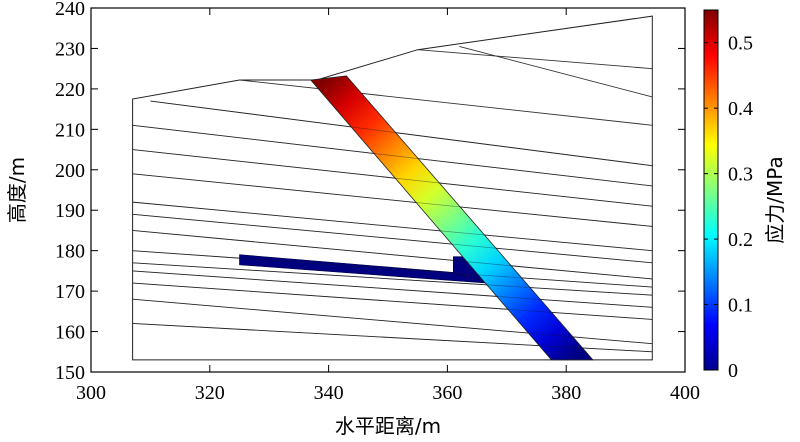 This screenshot has width=800, height=442. I want to click on colorbar-label: 应力/MPa, so click(775, 199).